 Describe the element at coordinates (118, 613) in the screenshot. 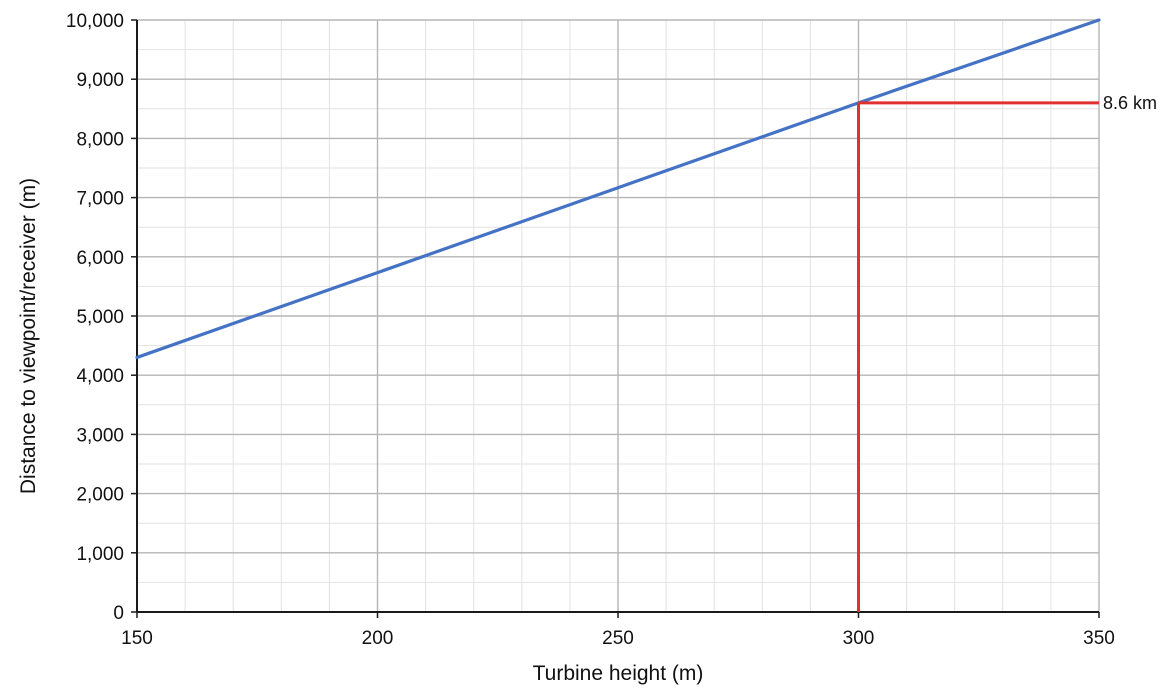

I see `y-tick-label: 0` at that location.